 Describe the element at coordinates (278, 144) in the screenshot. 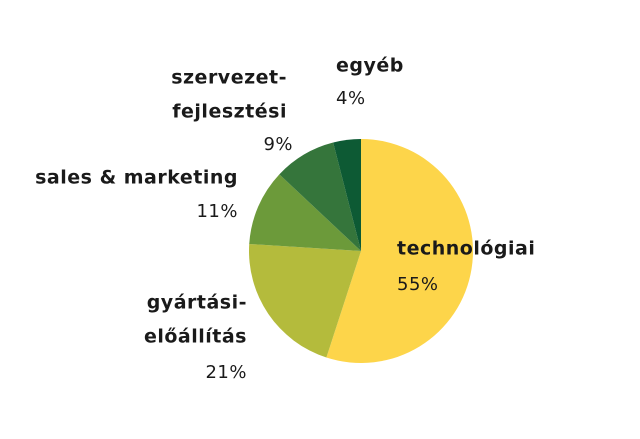

I see `slice-value: 9%` at that location.